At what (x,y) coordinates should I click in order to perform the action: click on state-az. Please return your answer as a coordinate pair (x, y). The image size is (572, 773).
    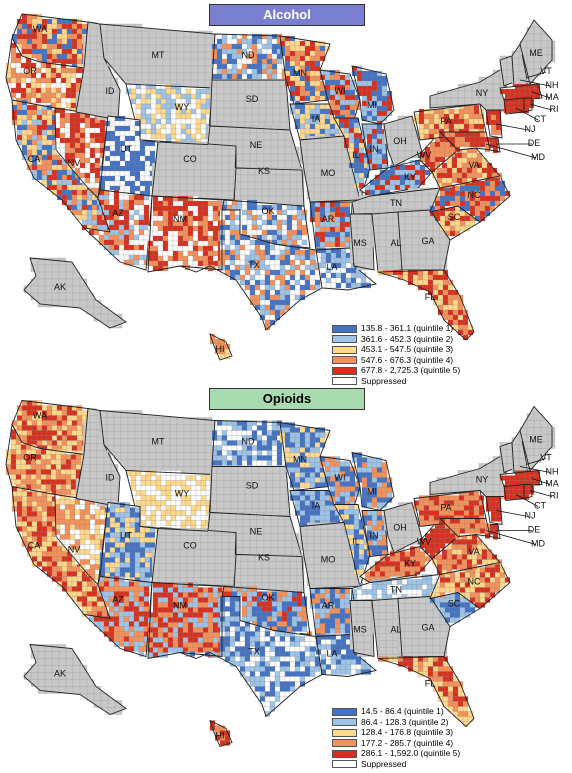
    Looking at the image, I should click on (118, 230).